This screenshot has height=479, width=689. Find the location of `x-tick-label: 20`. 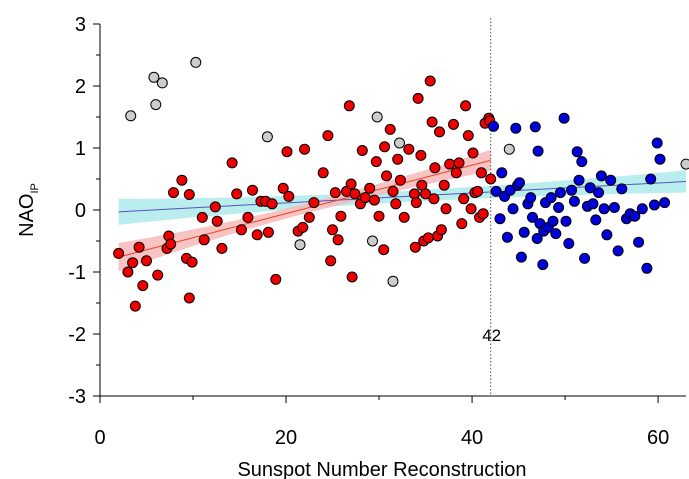

x-tick-label: 20 is located at coordinates (286, 438).